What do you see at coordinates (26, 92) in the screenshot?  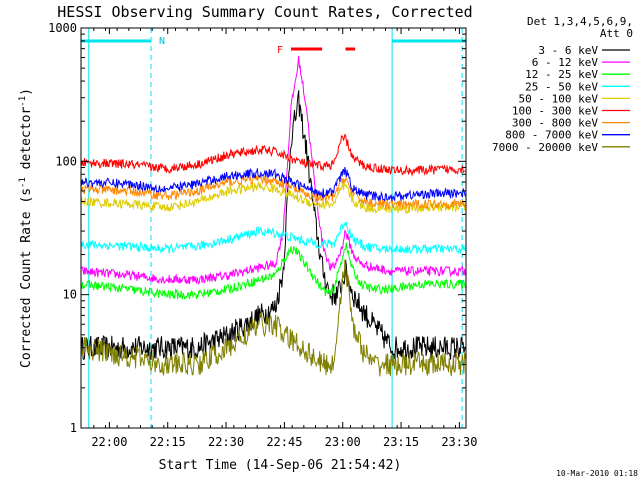 I see `y-axis-label-end: )` at bounding box center [26, 92].